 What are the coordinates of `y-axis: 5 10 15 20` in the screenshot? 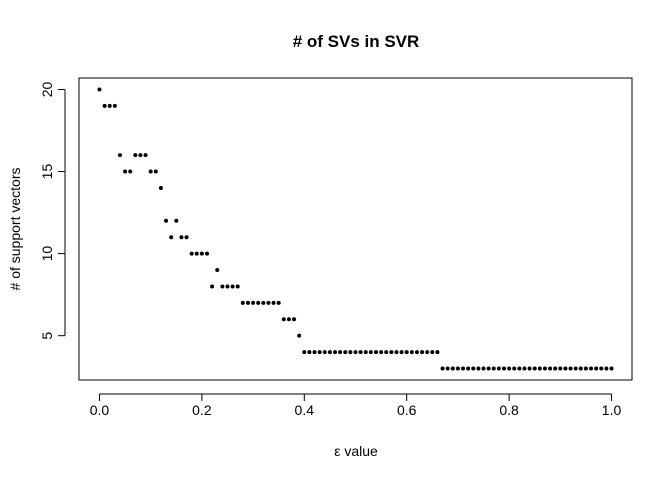 It's located at (52, 210).